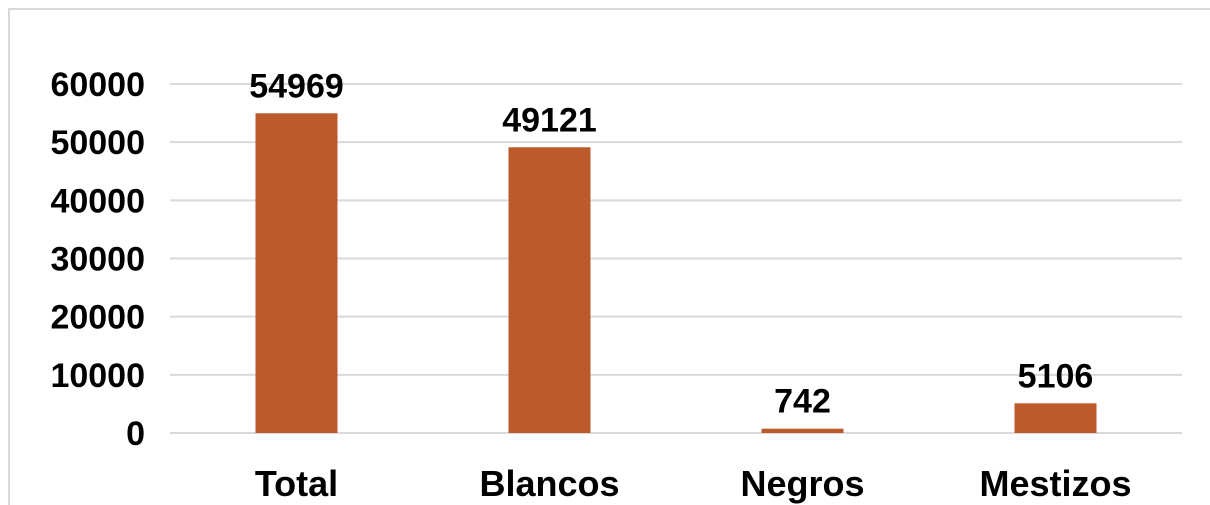  Describe the element at coordinates (296, 273) in the screenshot. I see `bar-total` at that location.